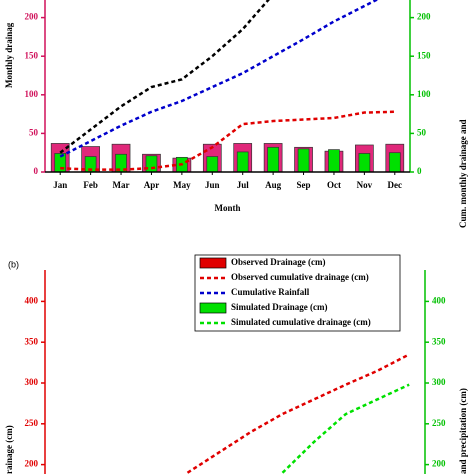 This screenshot has height=474, width=474. Describe the element at coordinates (422, 132) in the screenshot. I see `y2-tick-label: 50` at that location.